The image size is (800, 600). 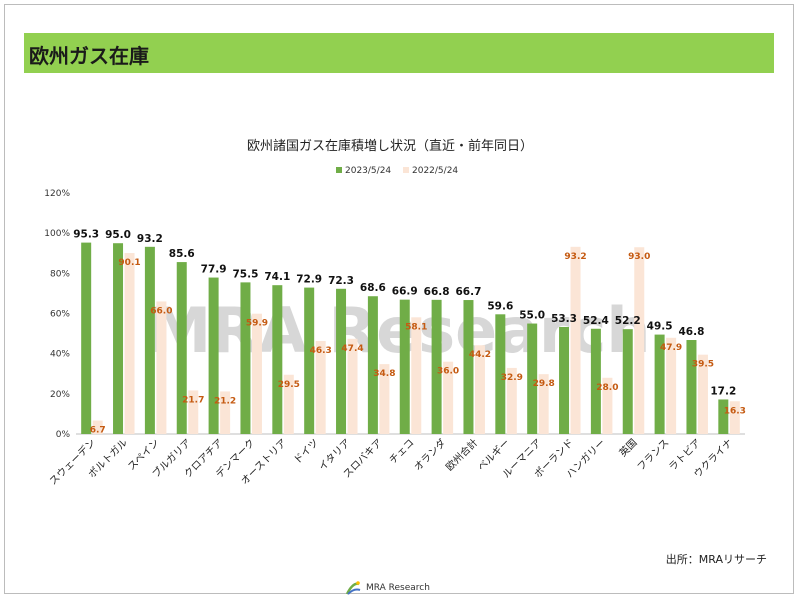 What do you see at coordinates (60, 315) in the screenshot?
I see `y-tick-label: 60%` at bounding box center [60, 315].